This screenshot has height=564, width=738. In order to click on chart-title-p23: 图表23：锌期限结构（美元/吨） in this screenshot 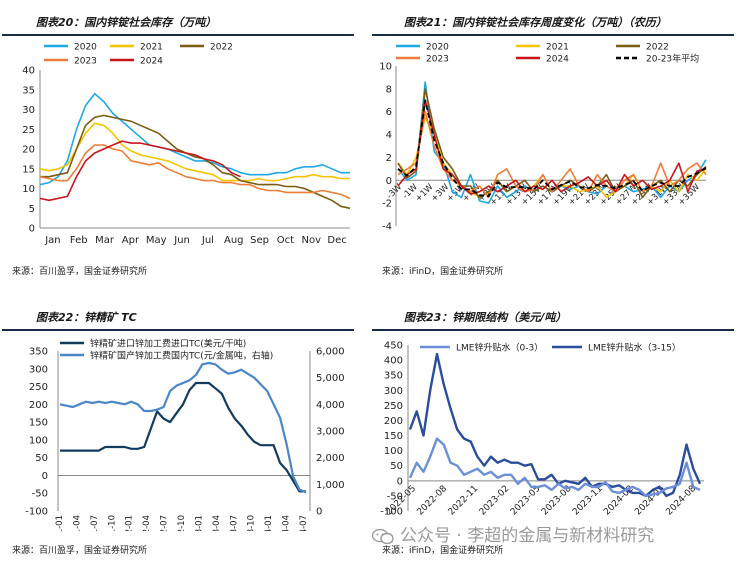, I will do `click(485, 317)`.